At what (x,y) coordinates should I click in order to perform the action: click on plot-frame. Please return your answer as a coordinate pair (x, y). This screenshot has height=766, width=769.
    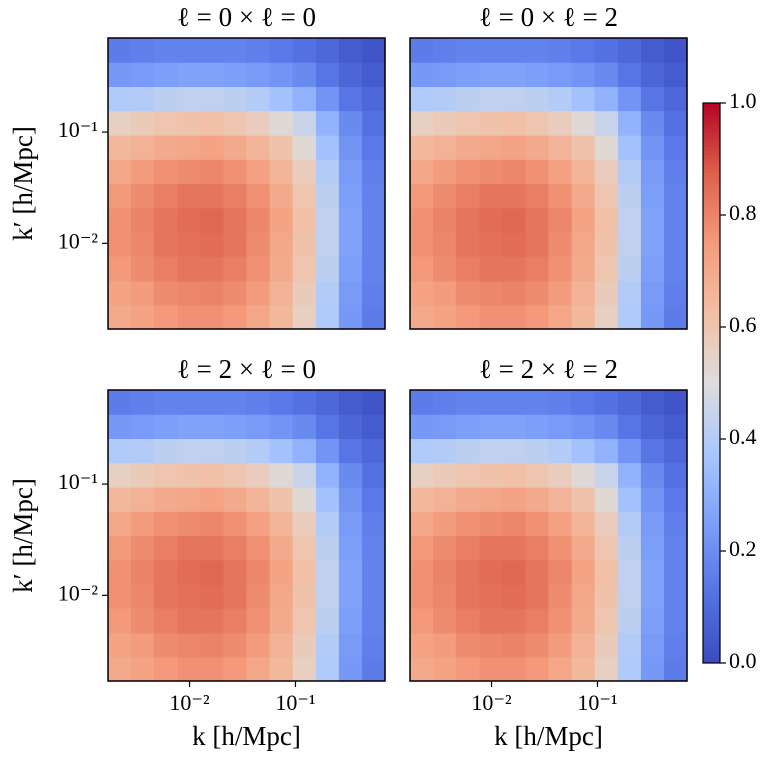
    Looking at the image, I should click on (548, 535).